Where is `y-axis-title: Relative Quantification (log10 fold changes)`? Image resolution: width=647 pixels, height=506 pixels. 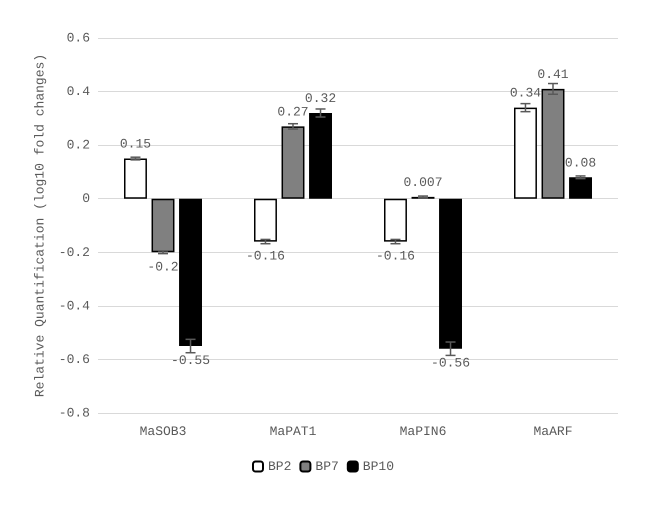
y-axis-title: Relative Quantification (log10 fold changes) is located at coordinates (40, 226).